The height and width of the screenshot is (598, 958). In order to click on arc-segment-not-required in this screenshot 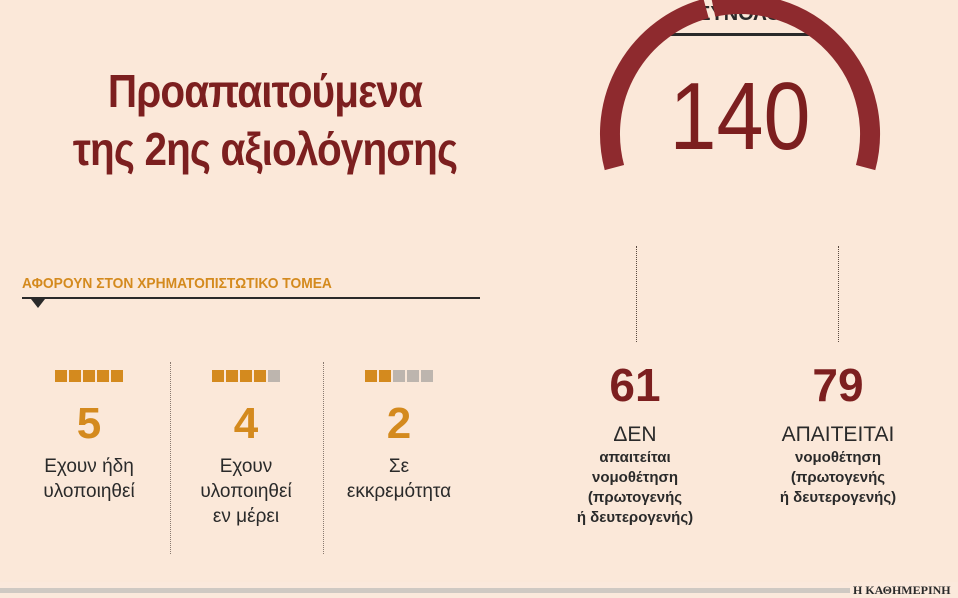, I will do `click(654, 85)`.